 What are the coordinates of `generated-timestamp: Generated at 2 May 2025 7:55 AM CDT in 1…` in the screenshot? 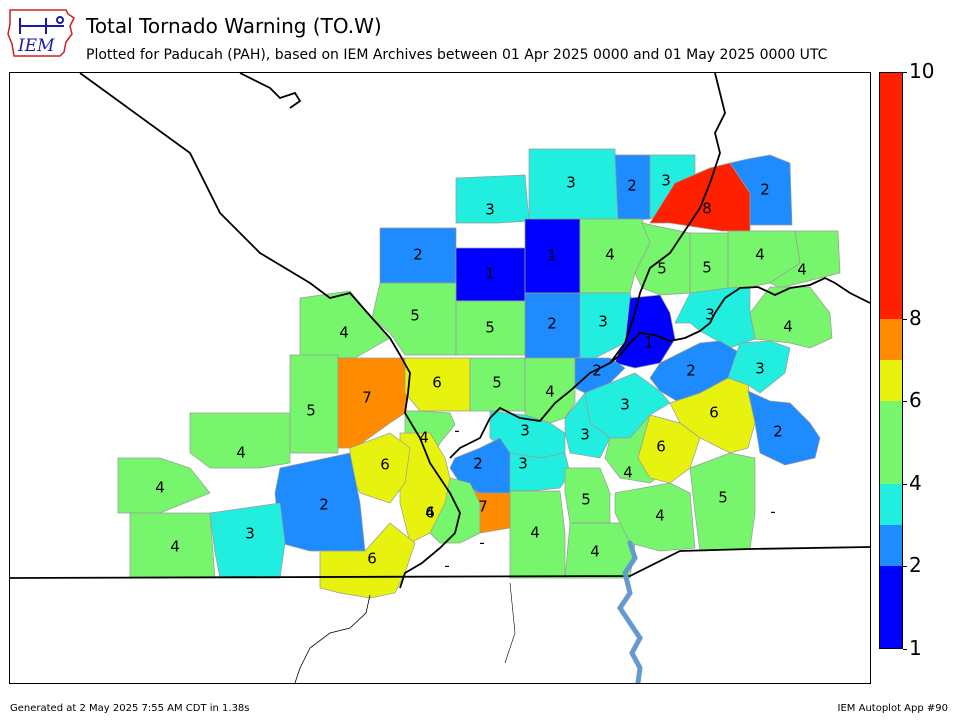 It's located at (130, 708).